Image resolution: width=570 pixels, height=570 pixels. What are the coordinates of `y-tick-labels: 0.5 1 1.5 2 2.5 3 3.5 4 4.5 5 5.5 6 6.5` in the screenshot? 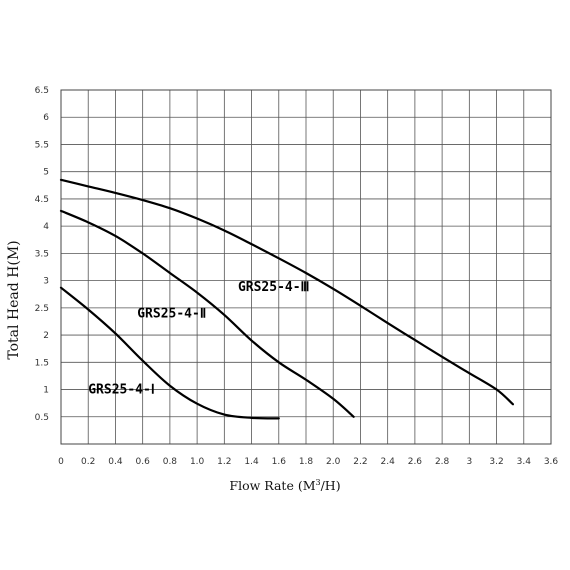 It's located at (42, 254).